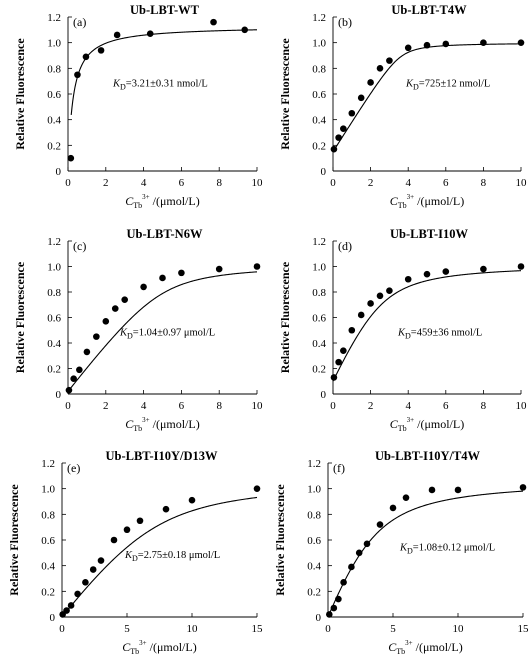 Image resolution: width=531 pixels, height=671 pixels. I want to click on panel-title: Ub-LBT-I10Y/D13W, so click(161, 456).